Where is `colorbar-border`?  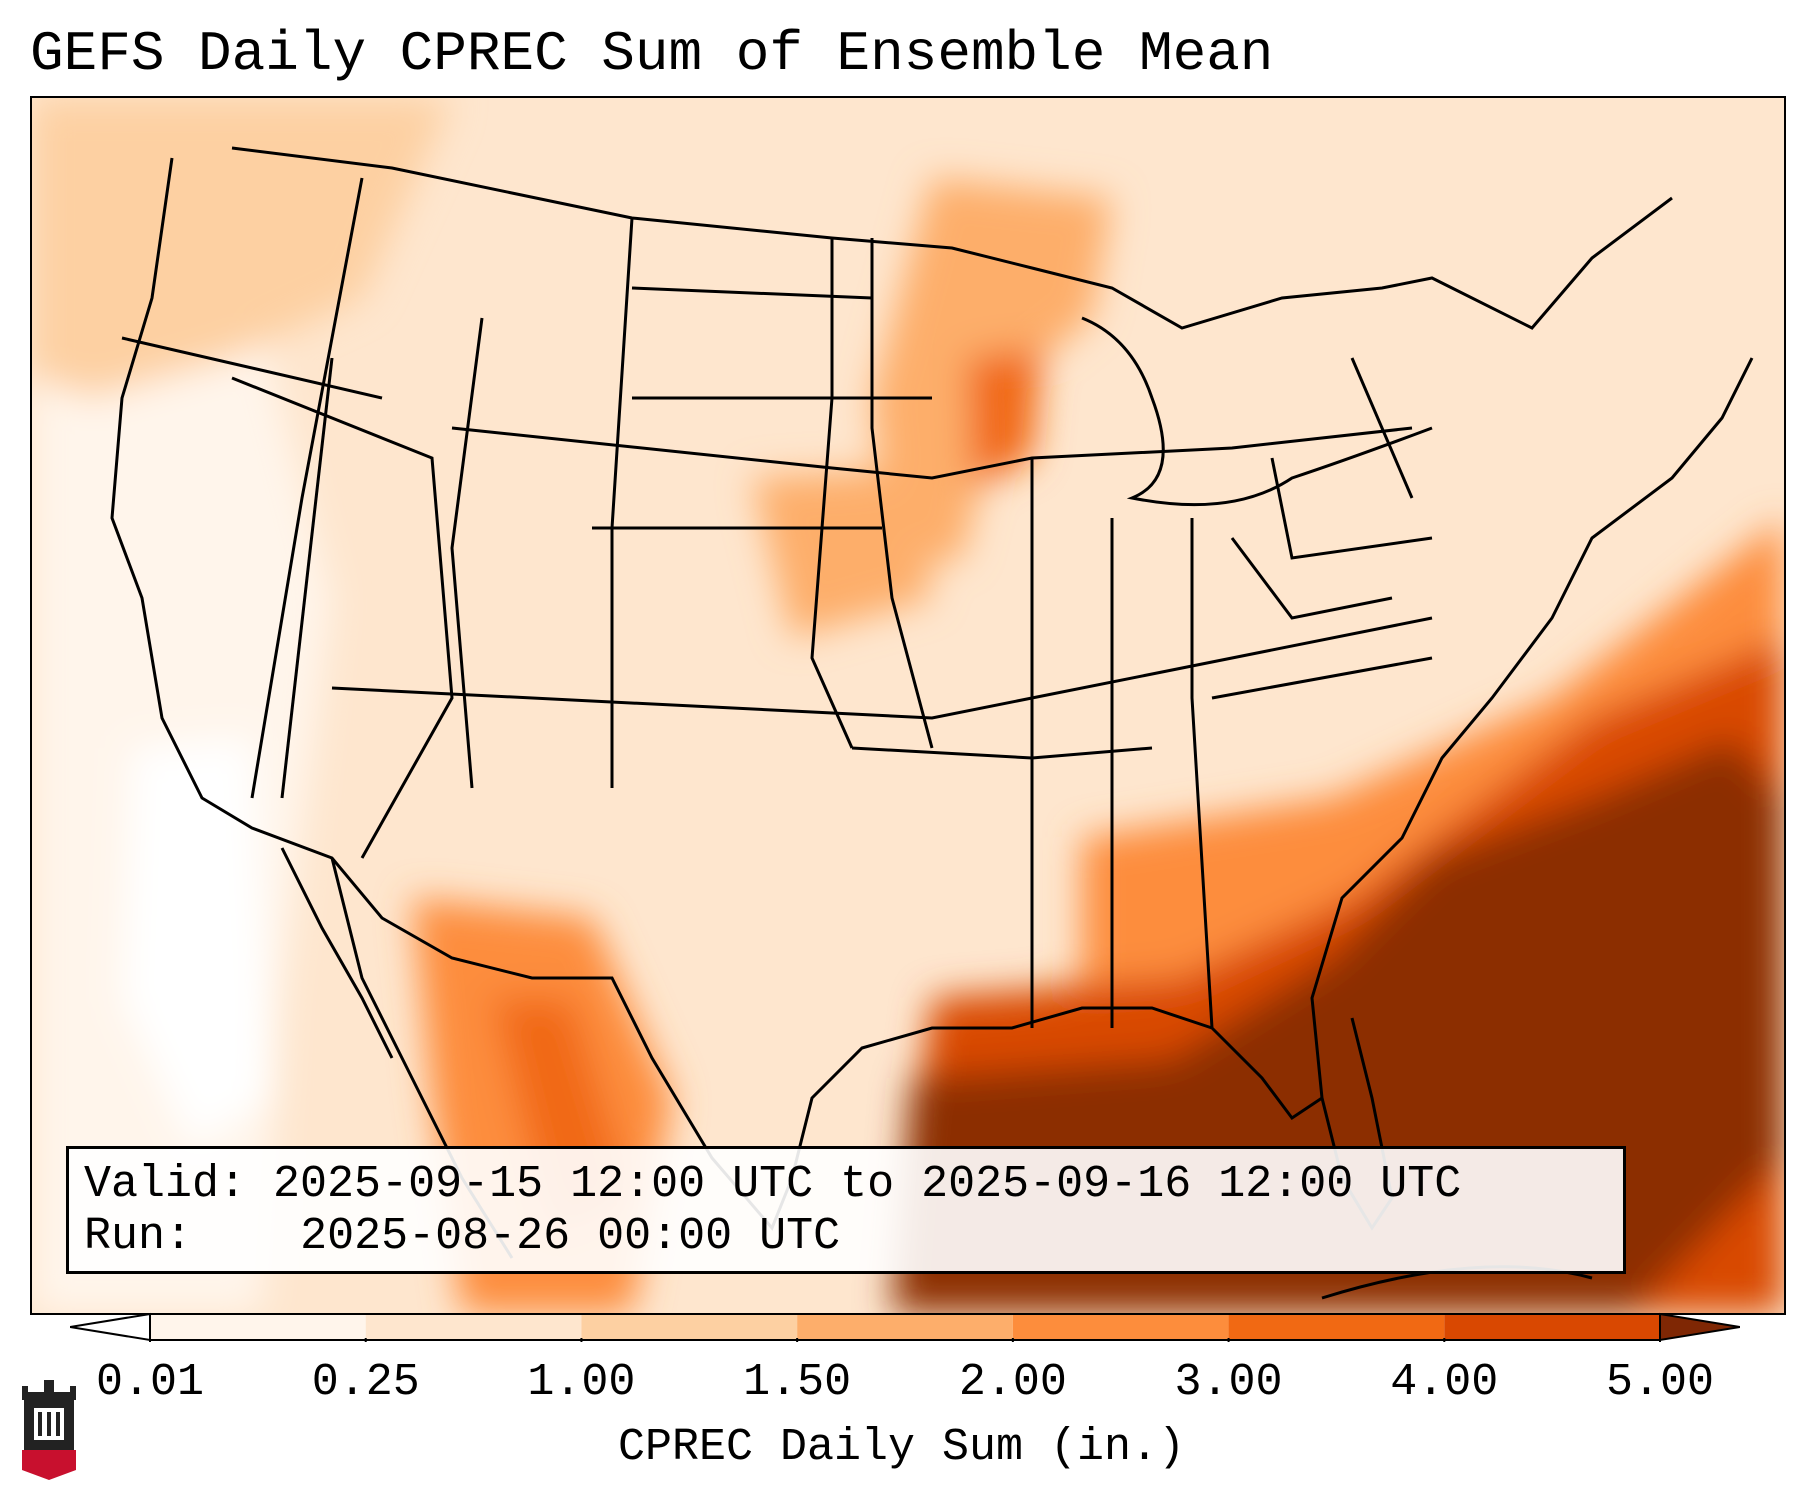 colorbar-border is located at coordinates (905, 1327).